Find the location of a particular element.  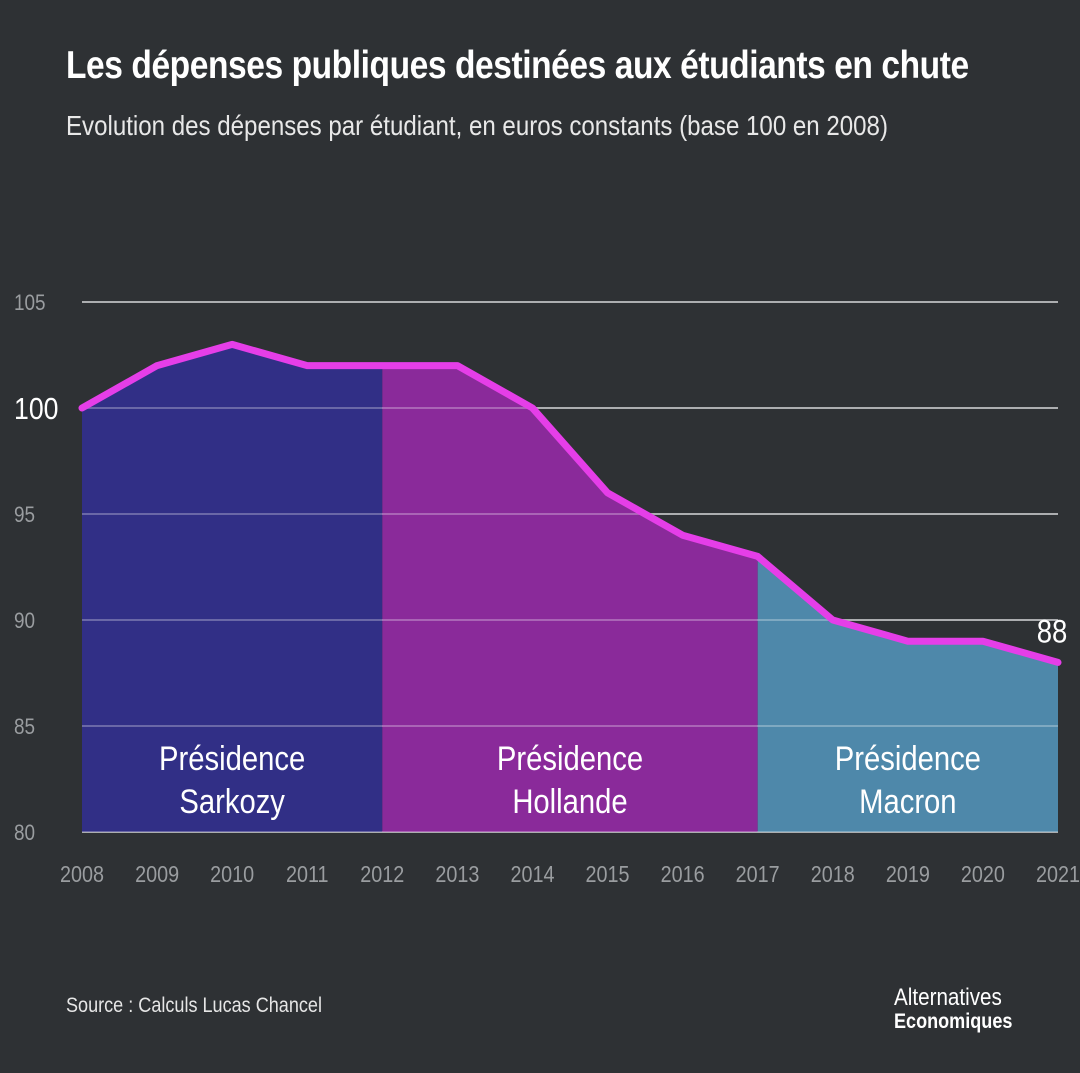

data-point-2011 is located at coordinates (307, 366).